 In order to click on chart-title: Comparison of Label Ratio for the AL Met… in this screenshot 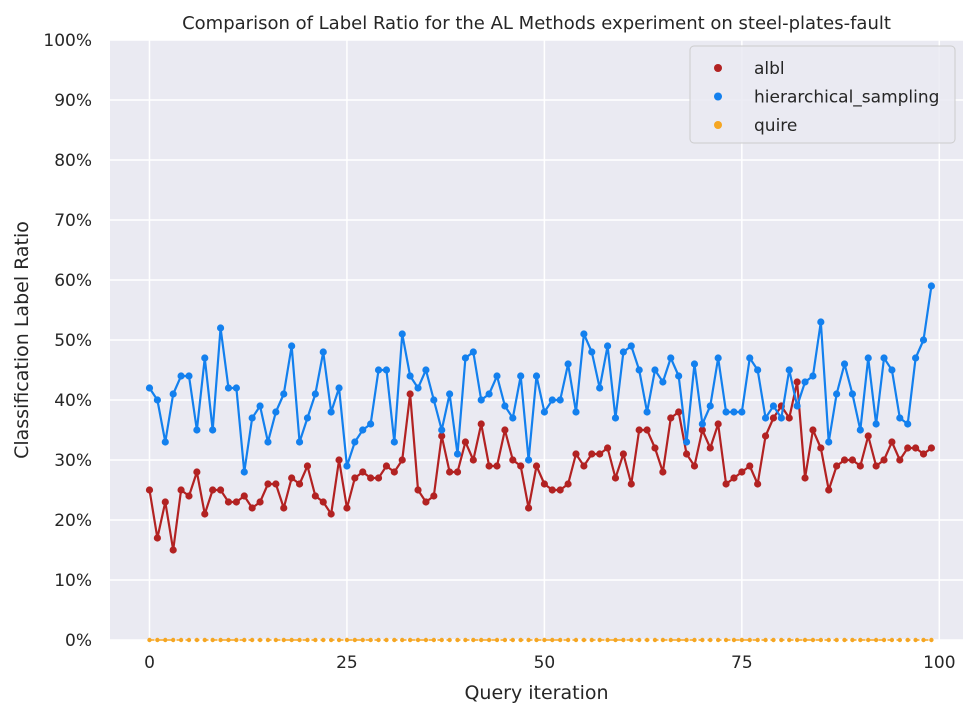, I will do `click(536, 23)`.